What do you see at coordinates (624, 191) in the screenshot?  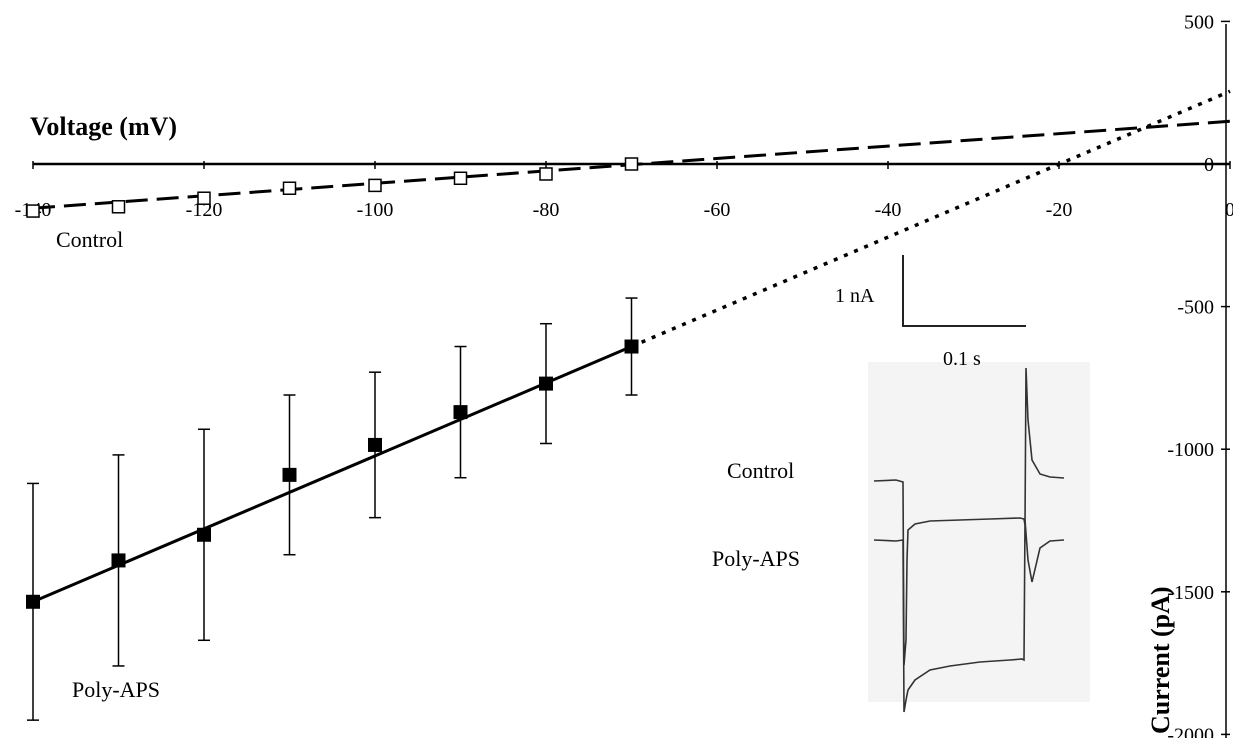 I see `x-ticks: -140-120-100-80-60-40-200` at bounding box center [624, 191].